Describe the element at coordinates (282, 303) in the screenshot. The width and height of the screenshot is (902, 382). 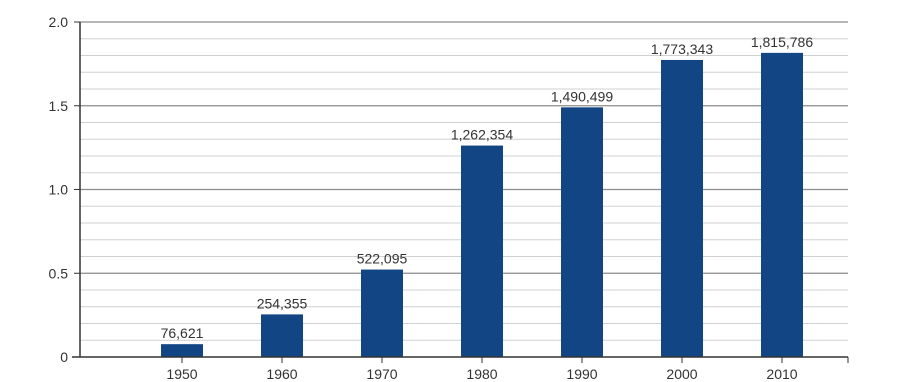
I see `data-label-1960: 254,355` at that location.